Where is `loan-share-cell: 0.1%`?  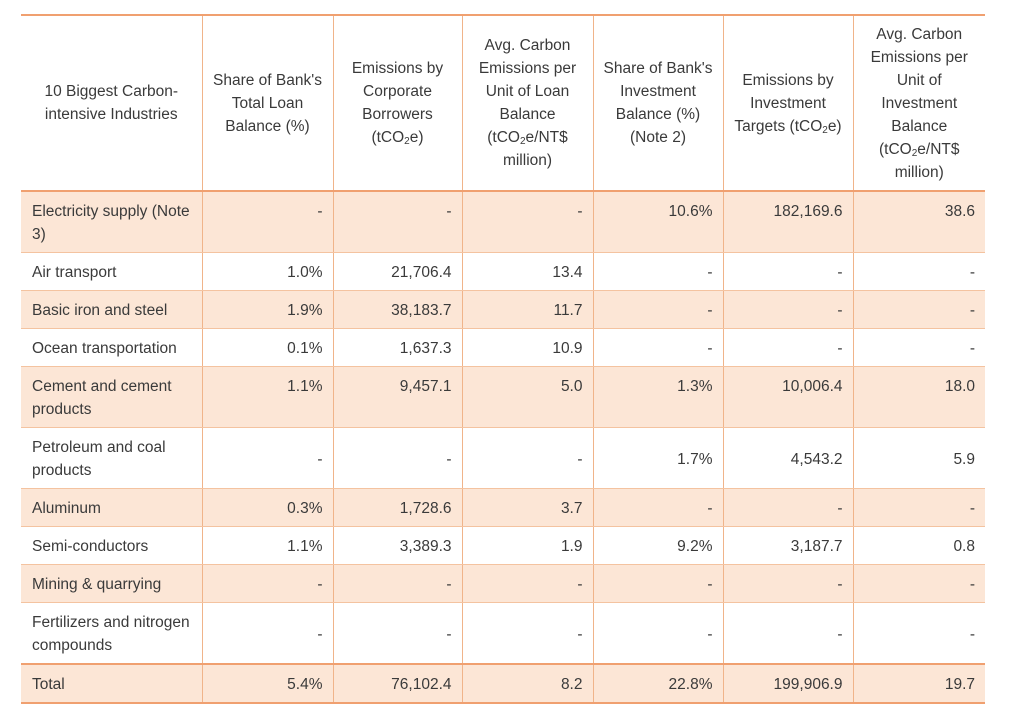 loan-share-cell: 0.1% is located at coordinates (267, 347).